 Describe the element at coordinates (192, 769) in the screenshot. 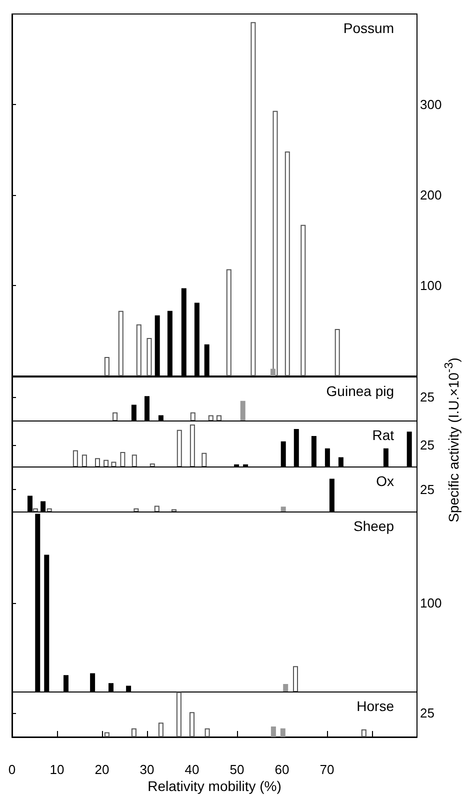

I see `x-tick-label: 40` at that location.